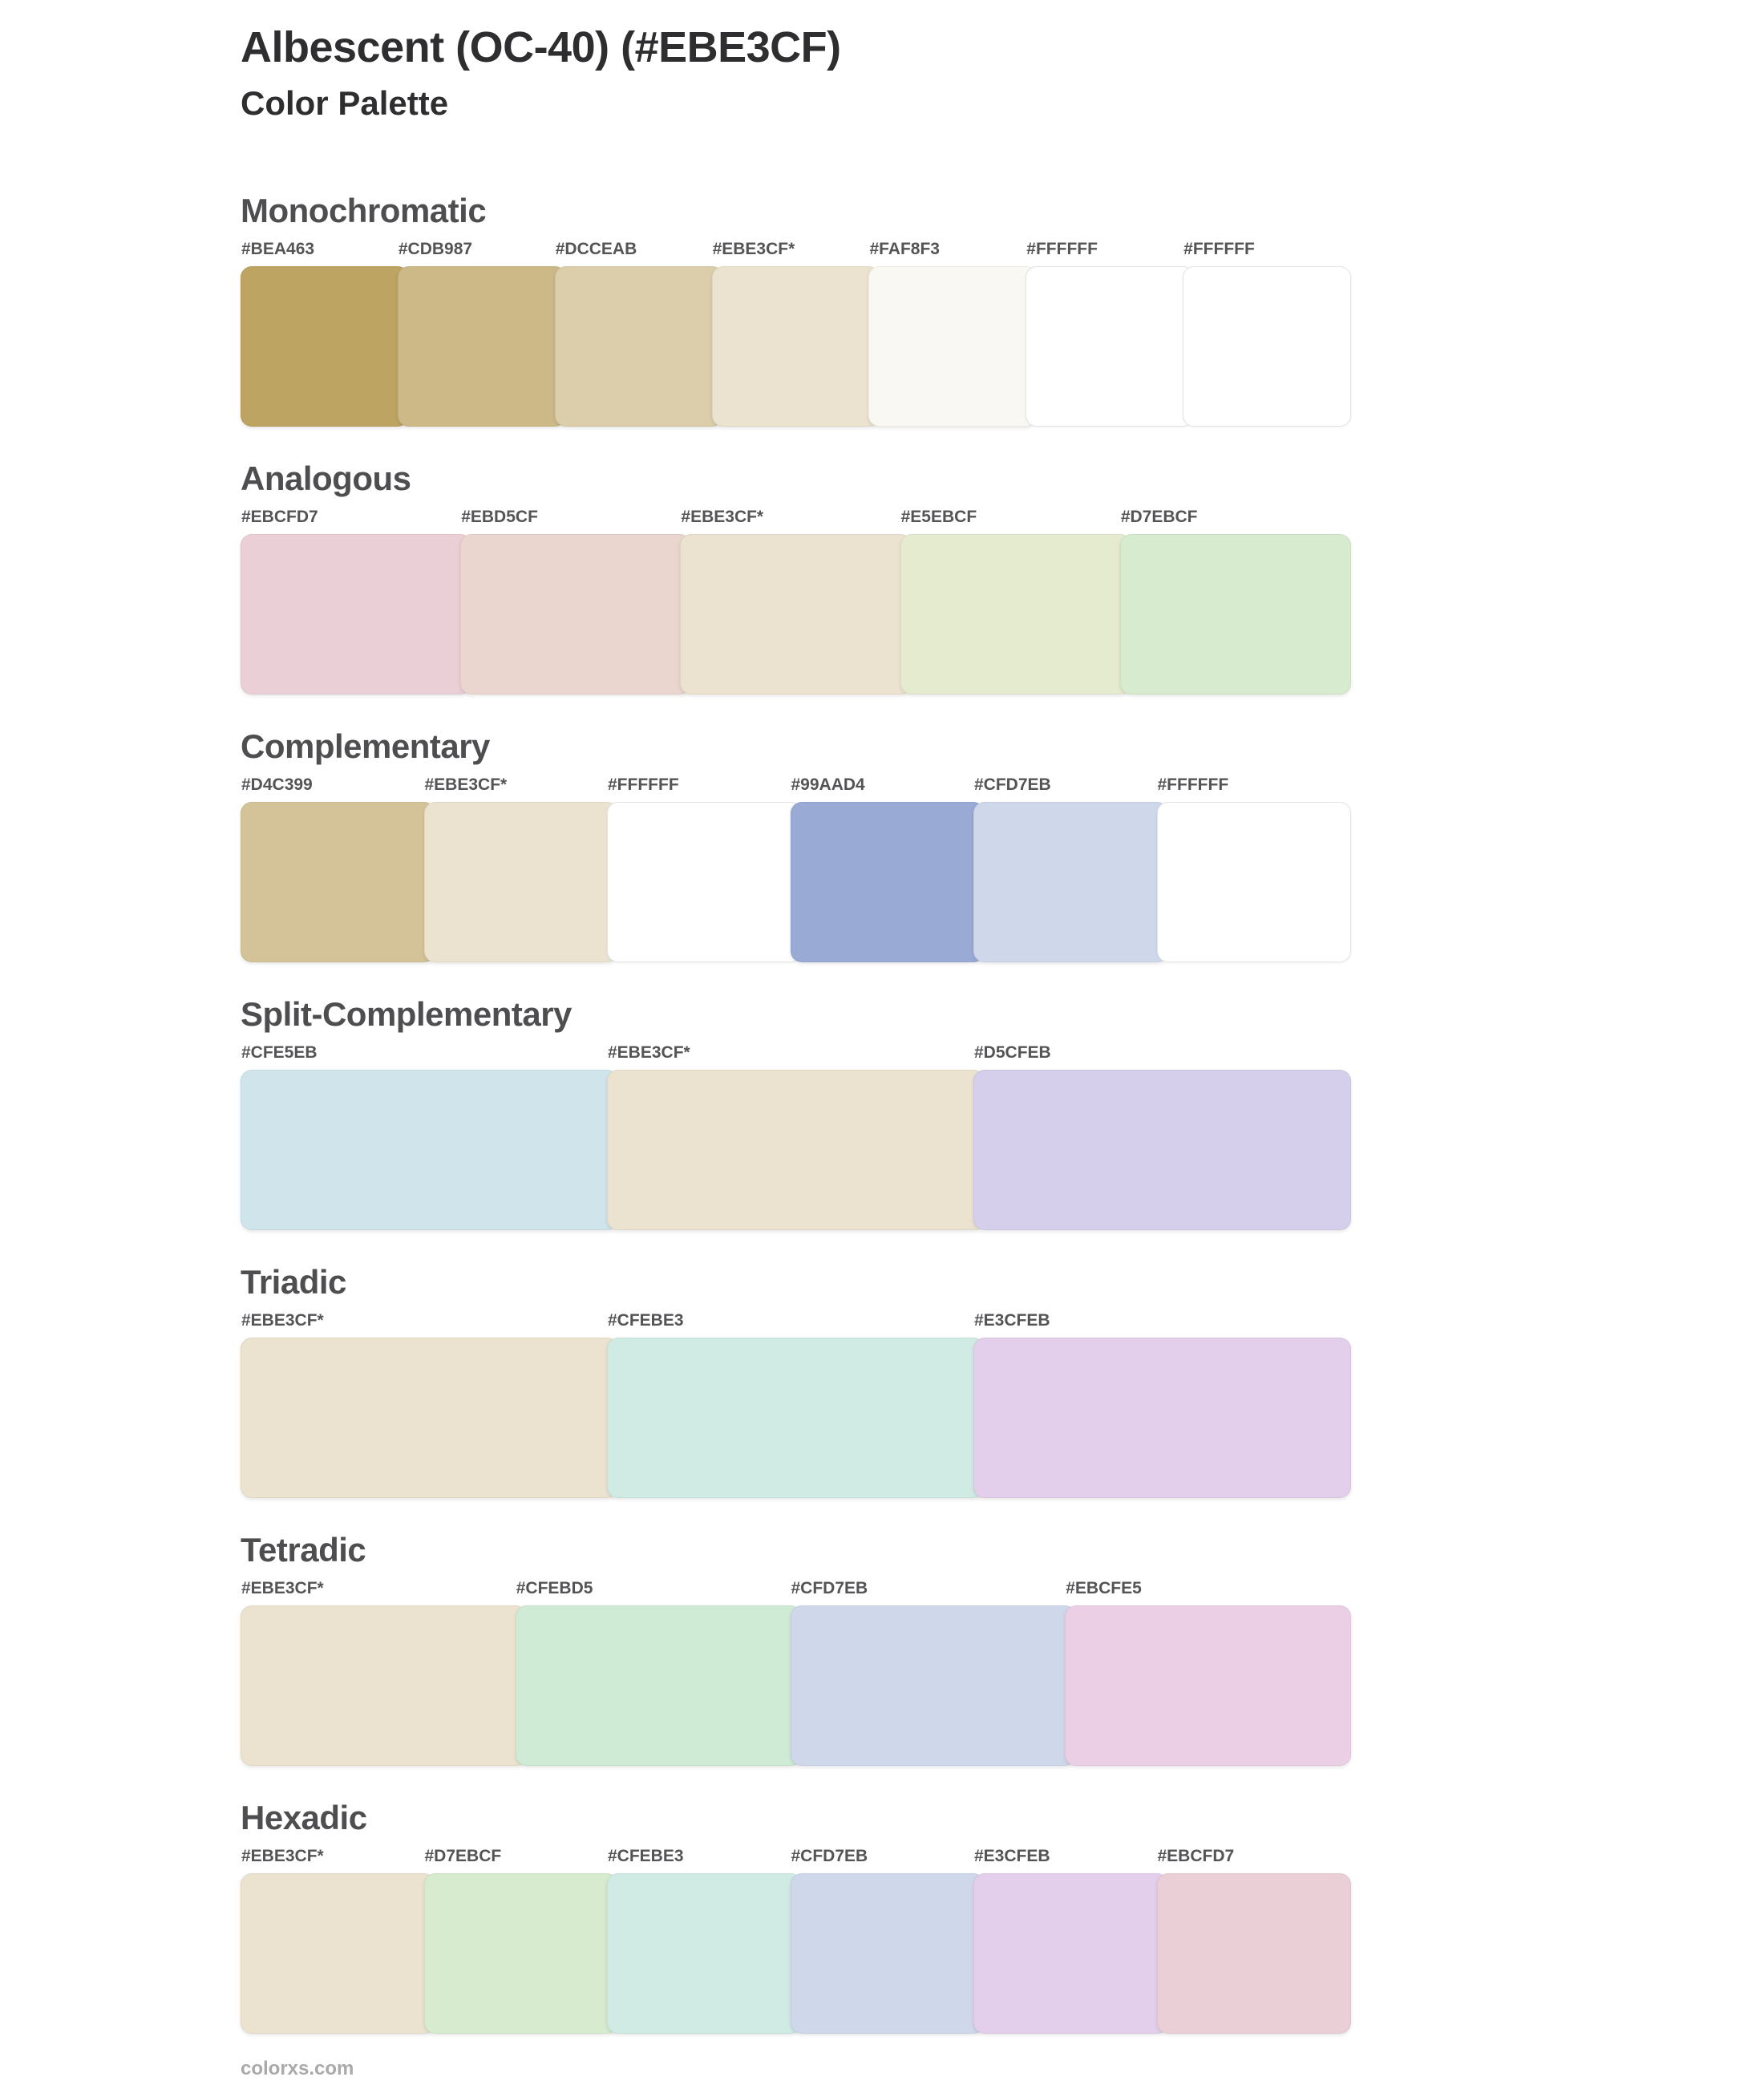  I want to click on swatch-column: #CFEBD5, so click(658, 1672).